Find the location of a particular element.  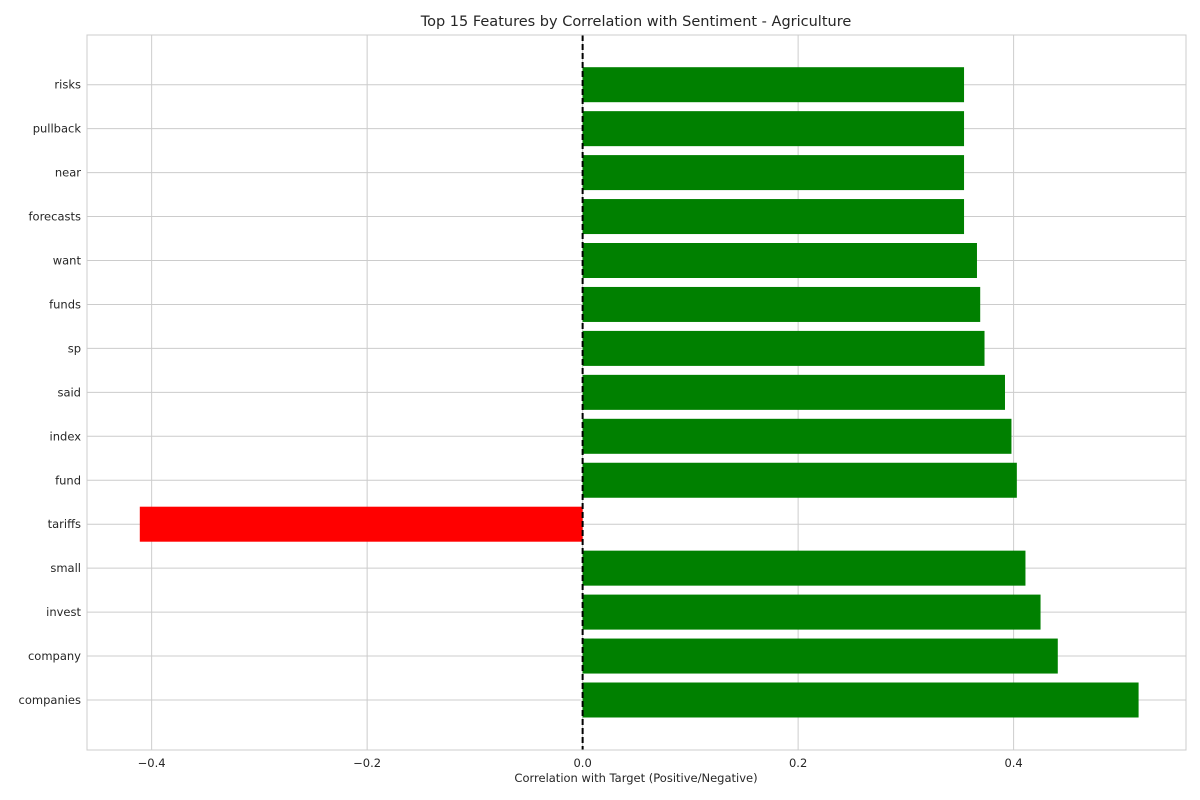

y-tick-label: near is located at coordinates (68, 173).